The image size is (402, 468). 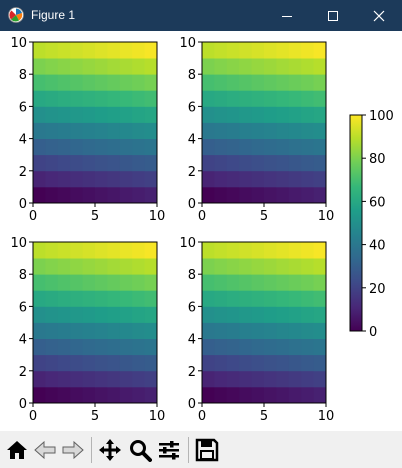 I want to click on y-tick-label: 6, so click(x=192, y=107).